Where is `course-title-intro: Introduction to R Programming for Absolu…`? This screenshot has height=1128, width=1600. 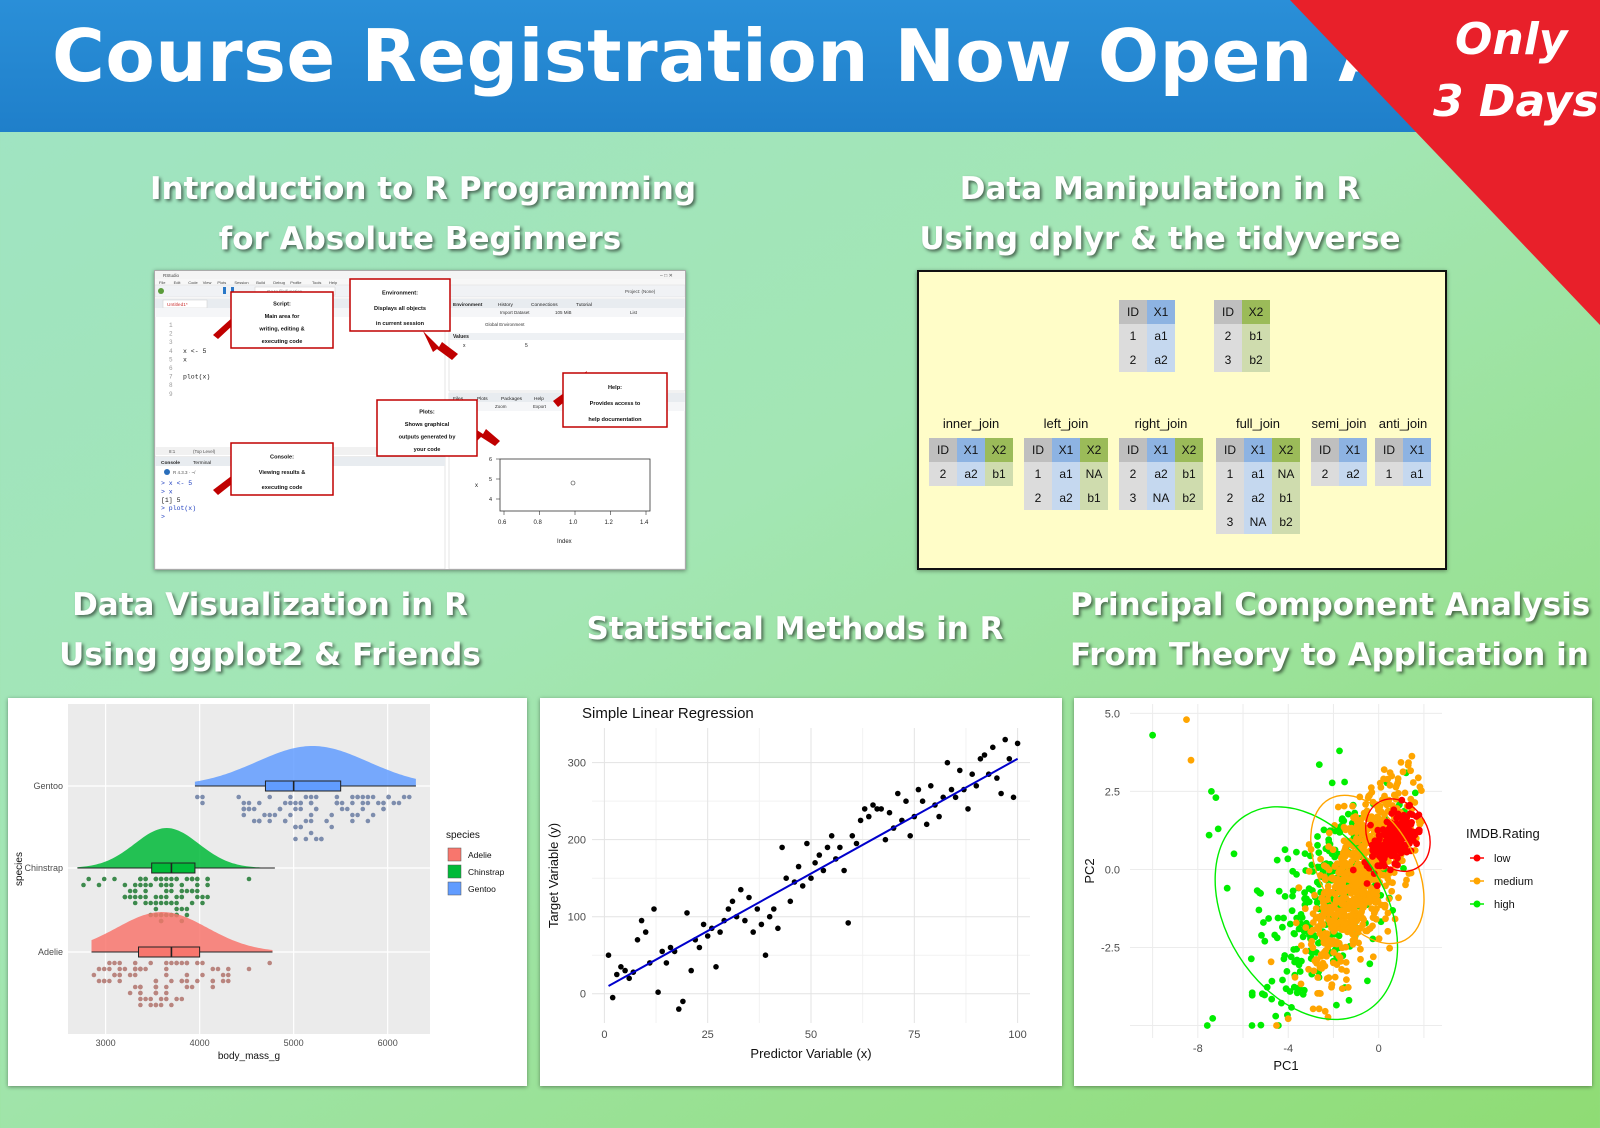
course-title-intro: Introduction to R Programming for Absolu… is located at coordinates (423, 214).